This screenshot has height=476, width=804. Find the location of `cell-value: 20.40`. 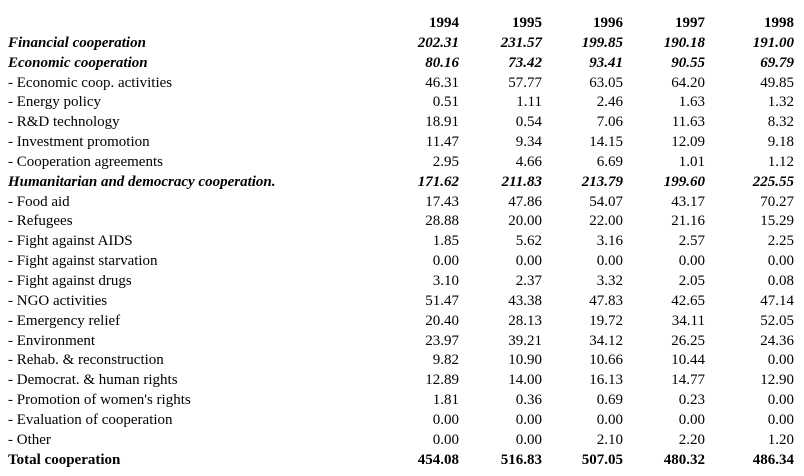

cell-value: 20.40 is located at coordinates (442, 320).